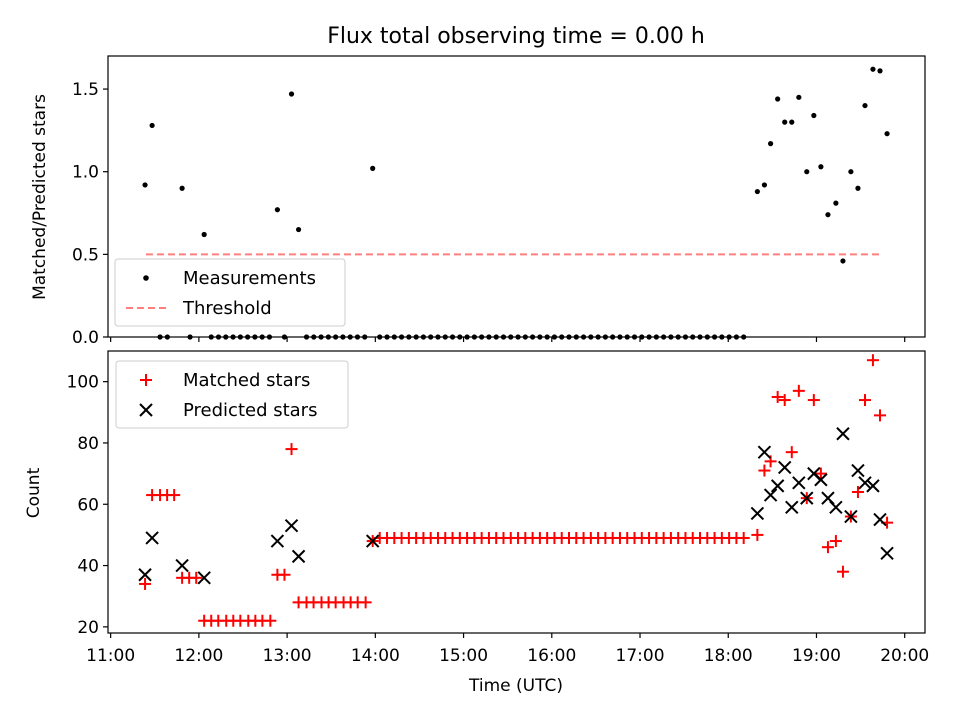  I want to click on x-tick-label: 13:00, so click(287, 656).